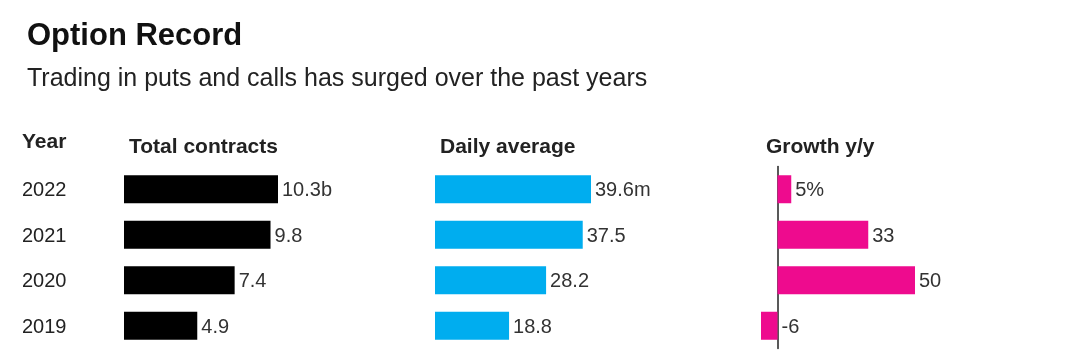 This screenshot has width=1080, height=360. What do you see at coordinates (215, 325) in the screenshot?
I see `data-label: 4.9` at bounding box center [215, 325].